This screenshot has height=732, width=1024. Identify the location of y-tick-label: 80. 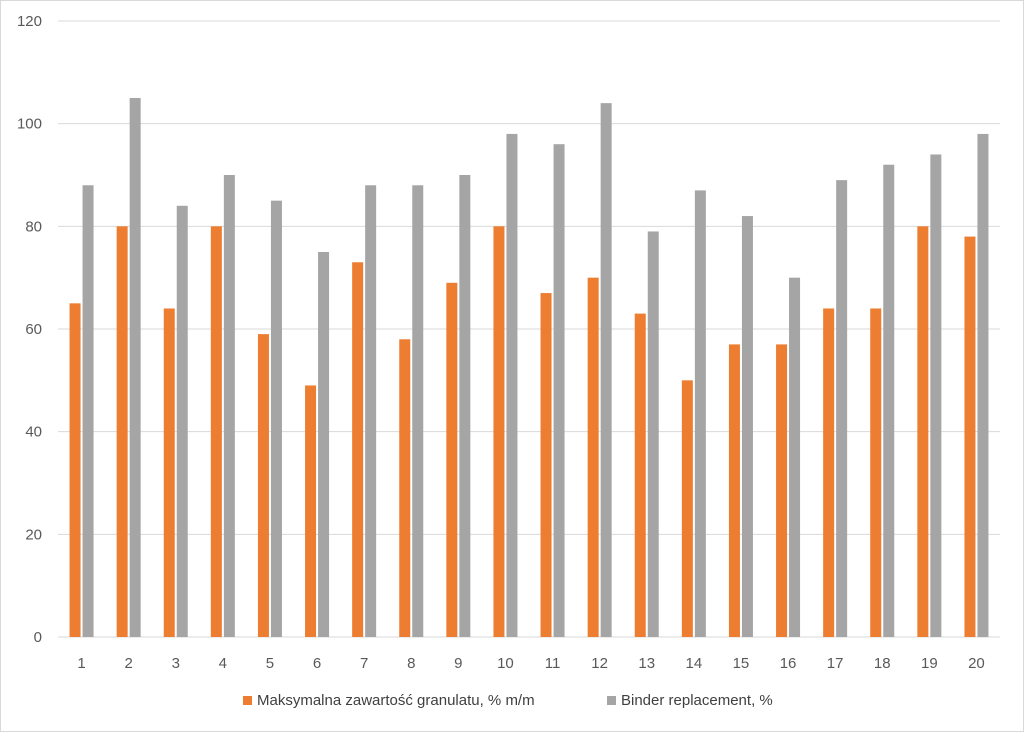
(33, 226).